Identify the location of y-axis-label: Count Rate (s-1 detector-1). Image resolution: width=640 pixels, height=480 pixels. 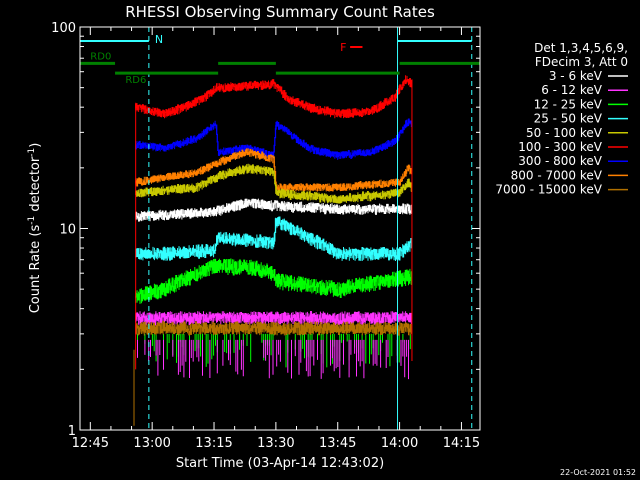
(35, 228).